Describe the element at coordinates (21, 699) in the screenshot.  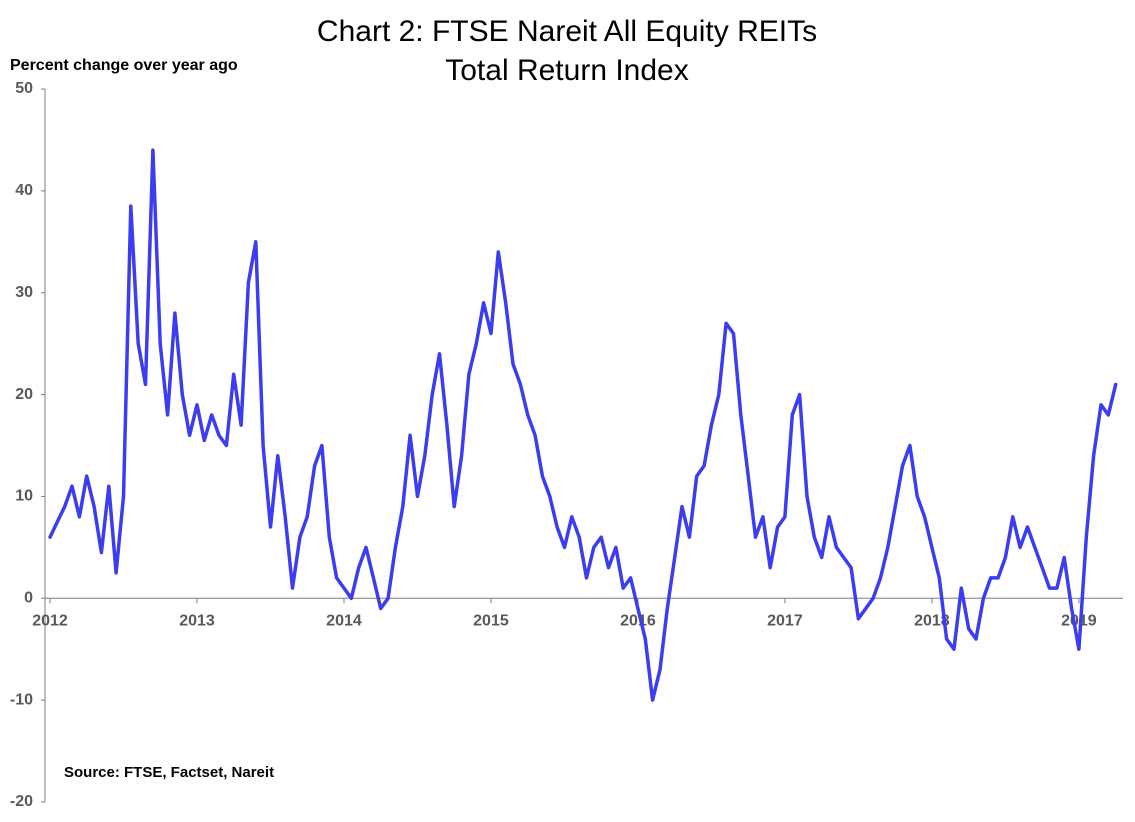
I see `y-tick-label: -10` at that location.